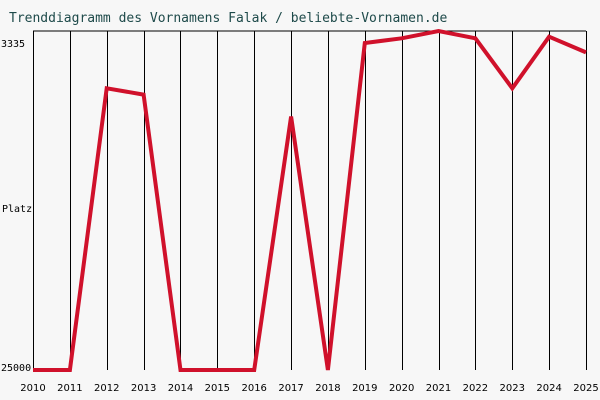 The height and width of the screenshot is (400, 600). Describe the element at coordinates (512, 388) in the screenshot. I see `x-tick-label-2023: 2023` at that location.